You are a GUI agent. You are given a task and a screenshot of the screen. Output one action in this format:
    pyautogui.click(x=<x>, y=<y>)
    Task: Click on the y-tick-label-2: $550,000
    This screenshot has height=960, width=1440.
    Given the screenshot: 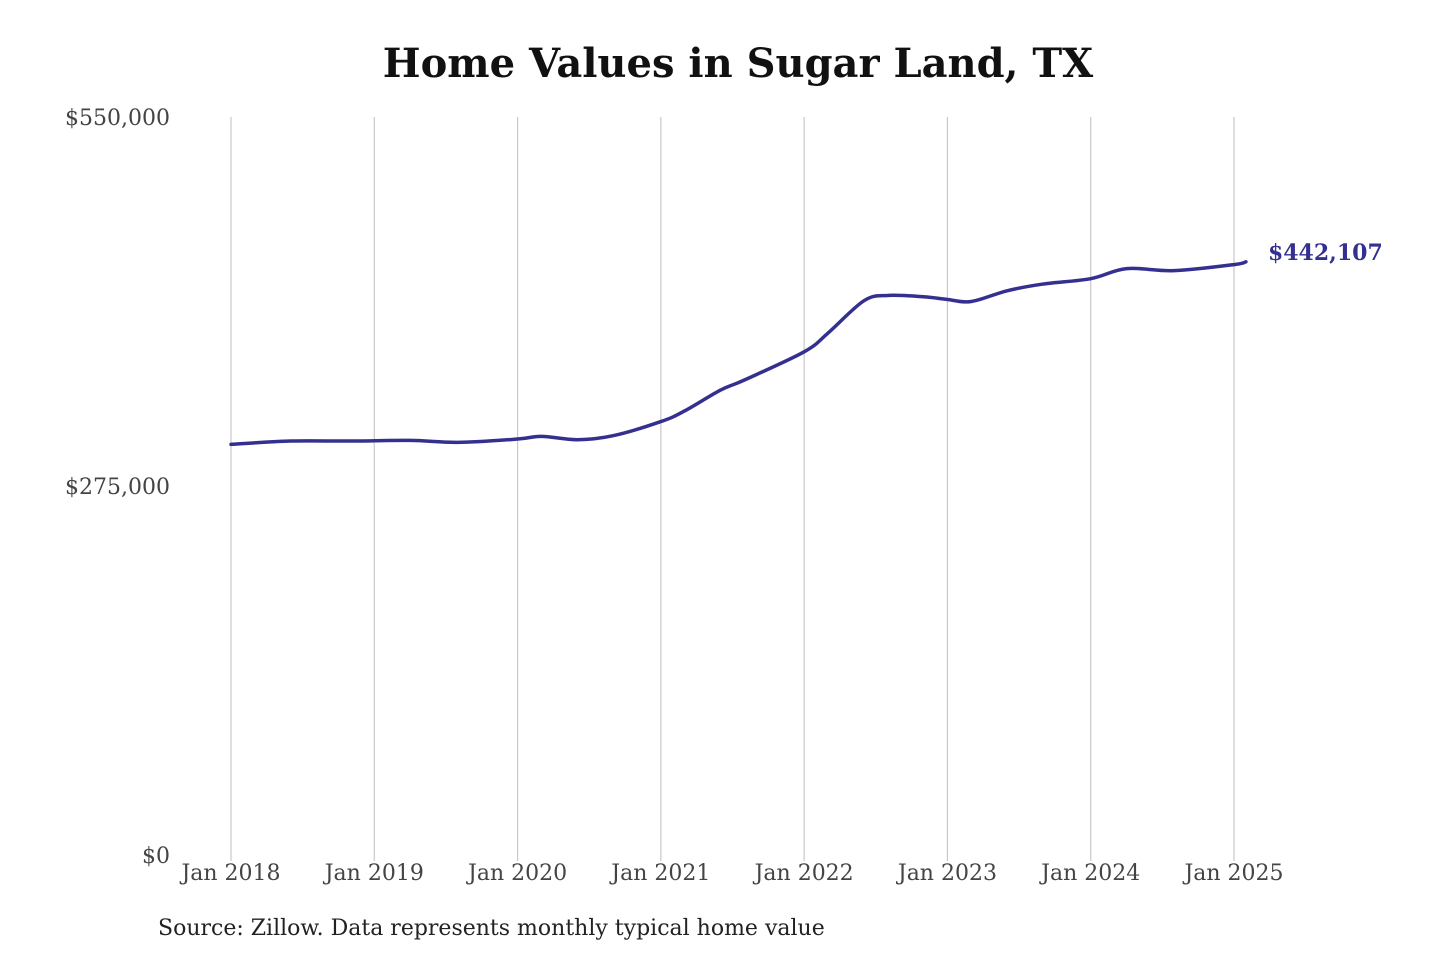 What is the action you would take?
    pyautogui.click(x=117, y=118)
    